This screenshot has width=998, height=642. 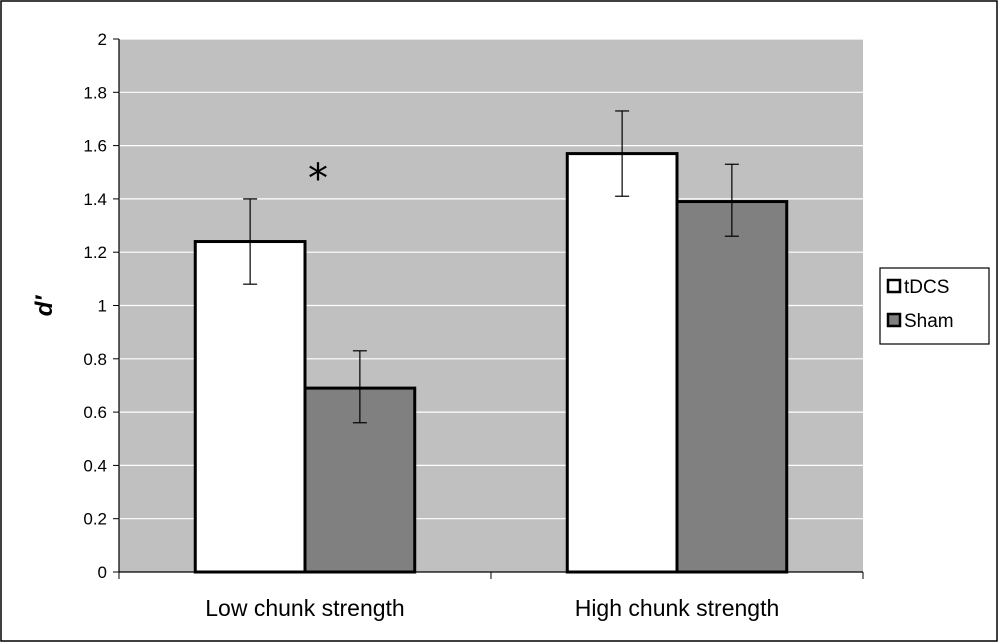 I want to click on y-tick-label: 0.4, so click(x=95, y=465).